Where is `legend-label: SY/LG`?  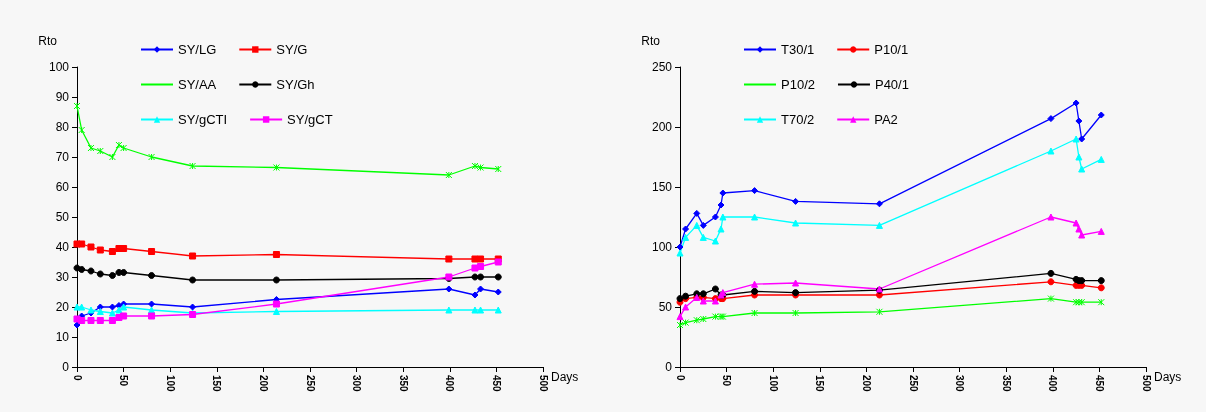 legend-label: SY/LG is located at coordinates (197, 49).